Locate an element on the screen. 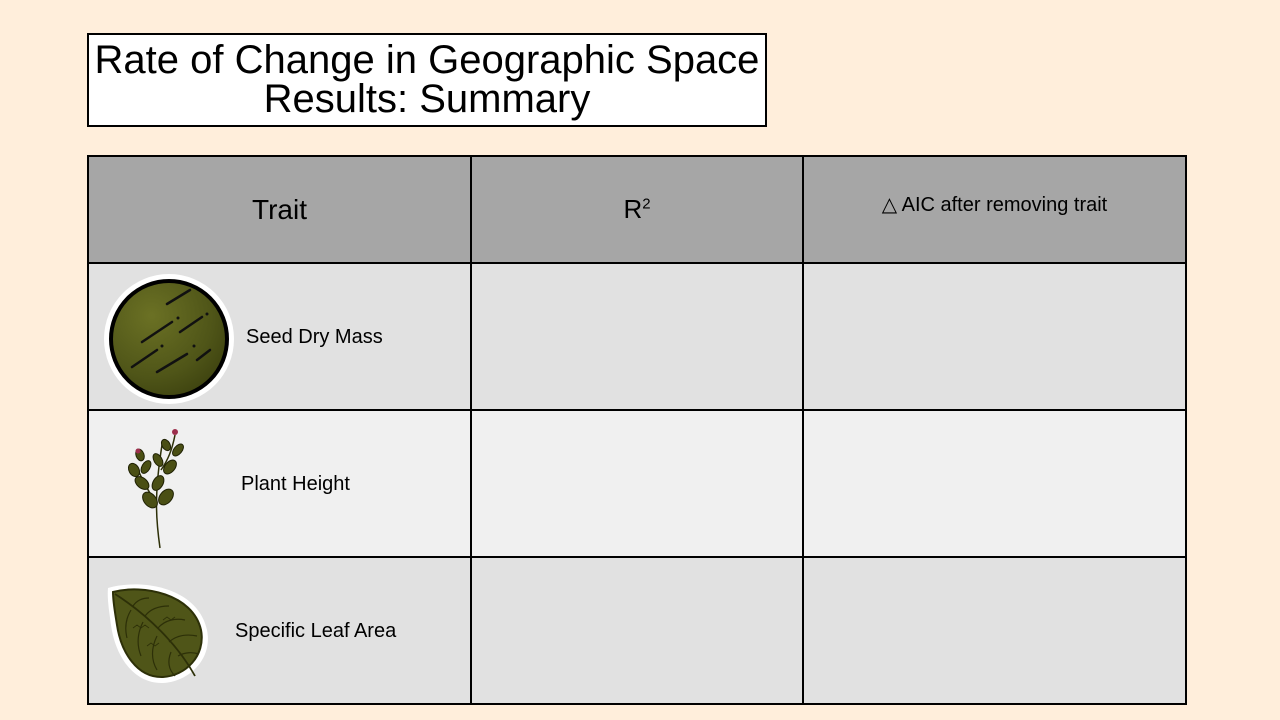 Image resolution: width=1280 pixels, height=720 pixels. trait-cell-plant-height: Plant Height is located at coordinates (279, 483).